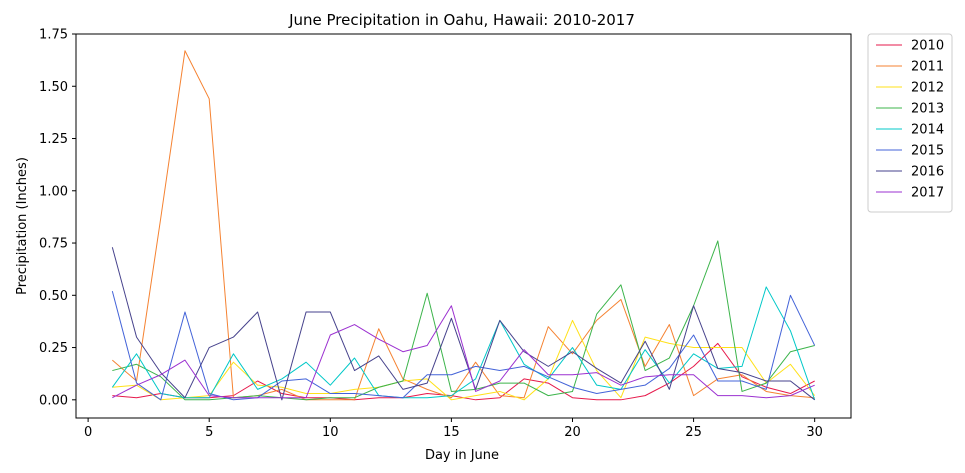 This screenshot has width=965, height=473. Describe the element at coordinates (814, 432) in the screenshot. I see `x-tick-label: 30` at that location.